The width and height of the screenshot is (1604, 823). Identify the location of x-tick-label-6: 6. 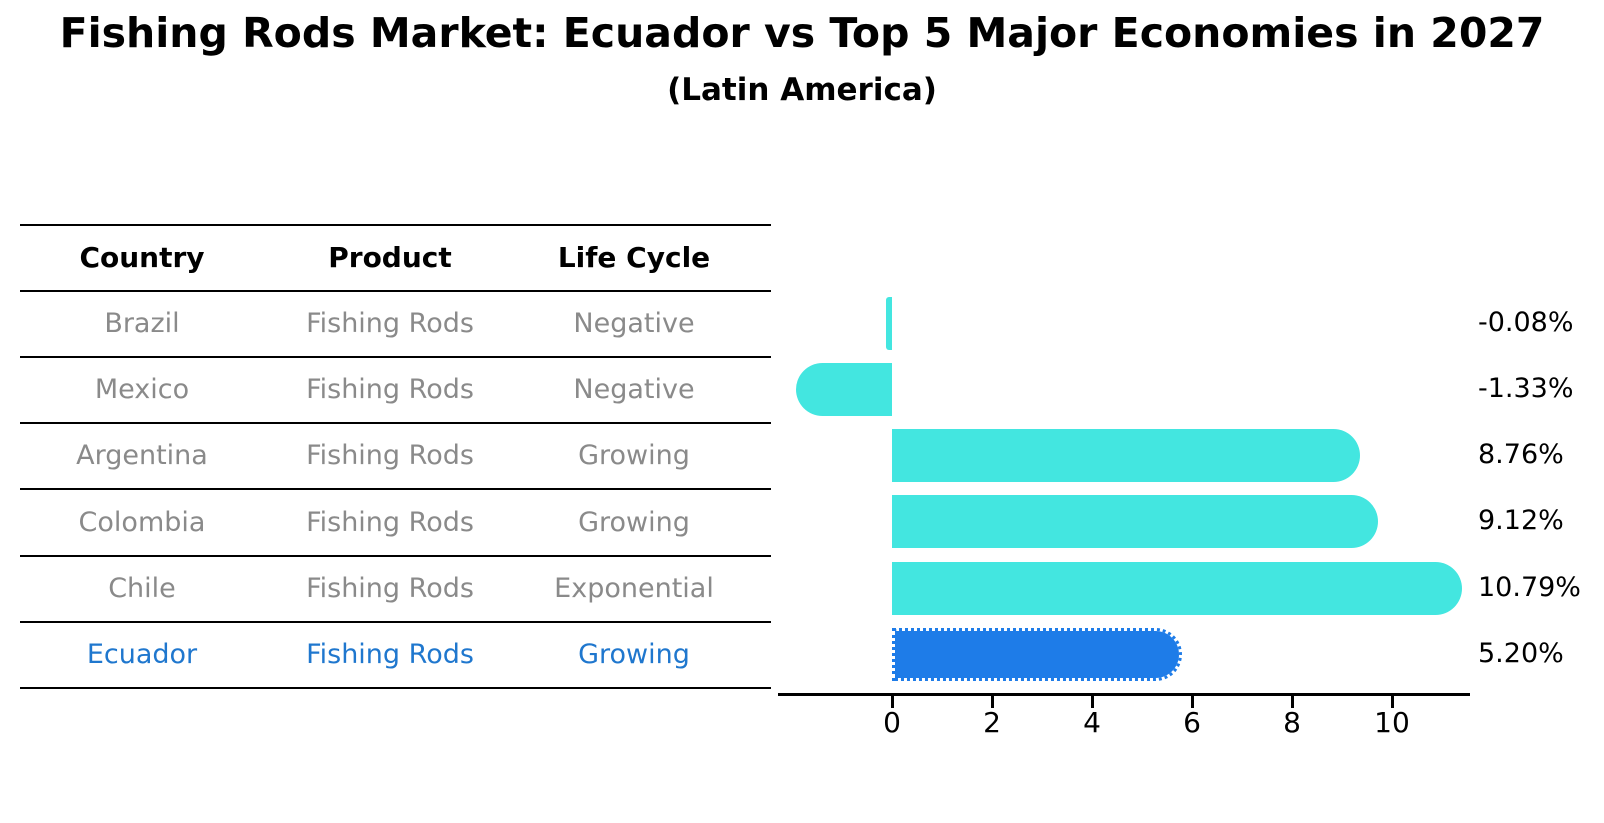
(1192, 722).